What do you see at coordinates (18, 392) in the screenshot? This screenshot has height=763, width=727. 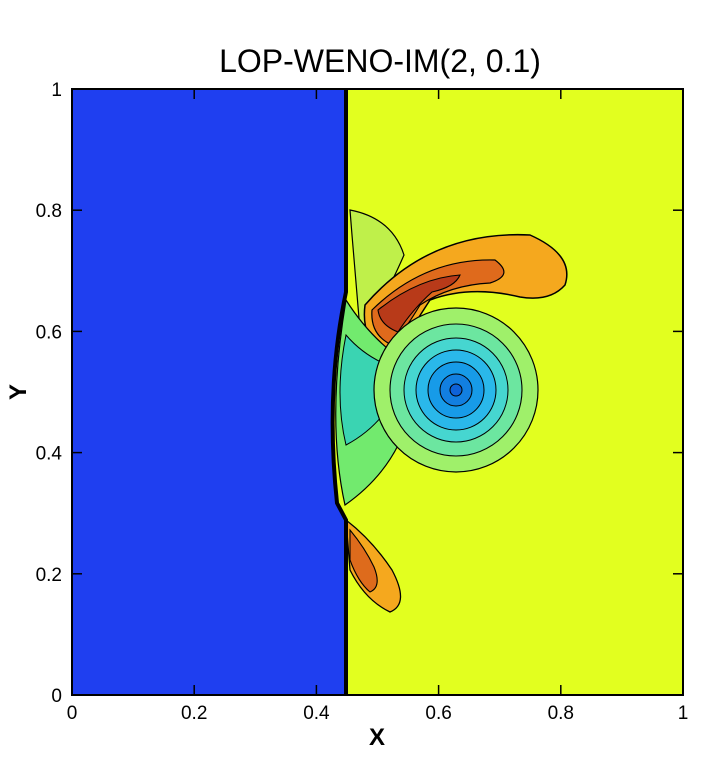 I see `y-axis-label: Y` at bounding box center [18, 392].